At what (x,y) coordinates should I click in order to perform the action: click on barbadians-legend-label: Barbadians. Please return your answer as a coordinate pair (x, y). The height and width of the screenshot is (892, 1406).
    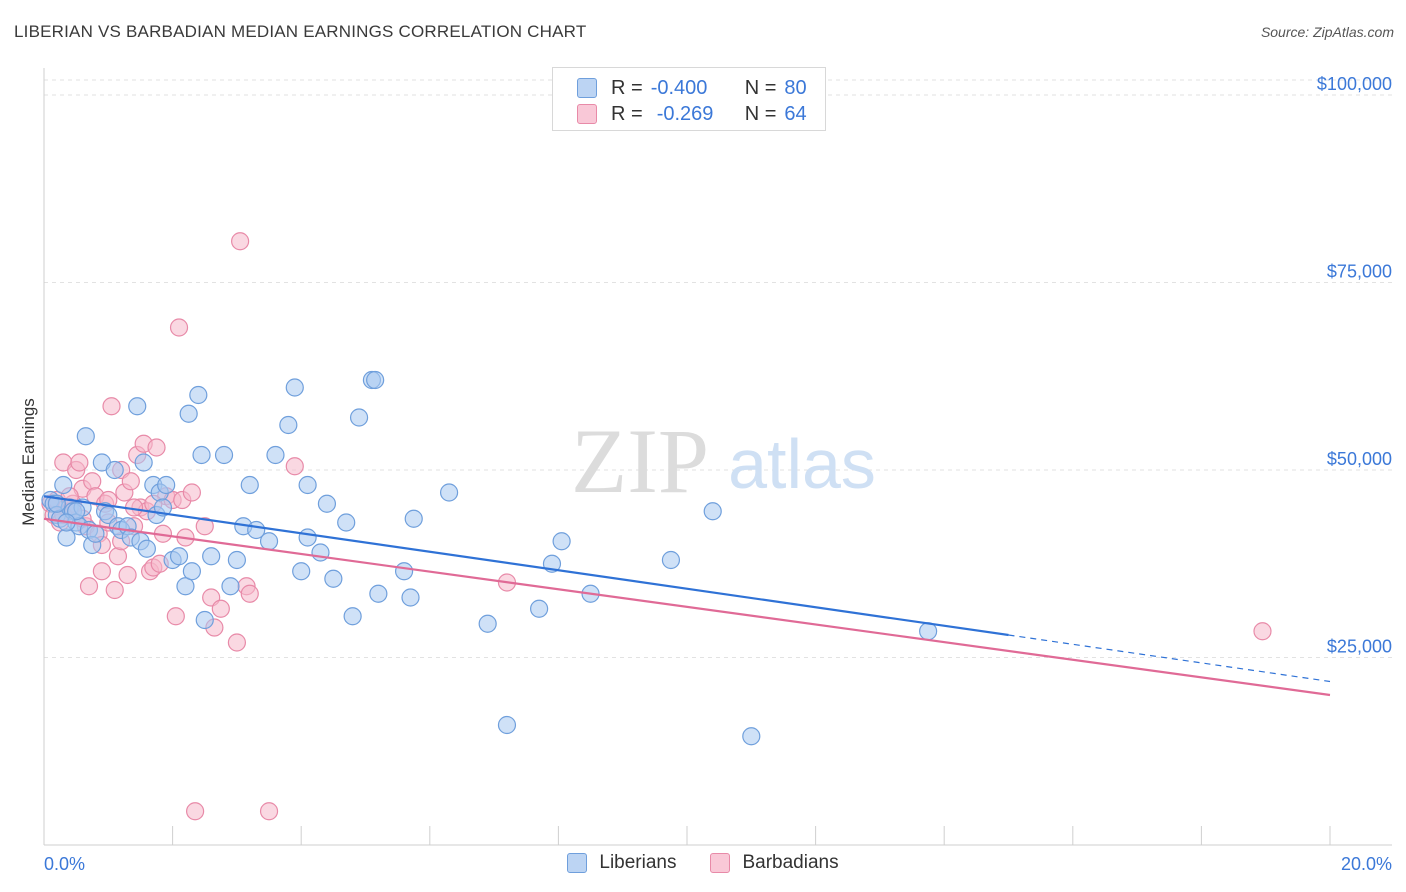
    Looking at the image, I should click on (790, 862).